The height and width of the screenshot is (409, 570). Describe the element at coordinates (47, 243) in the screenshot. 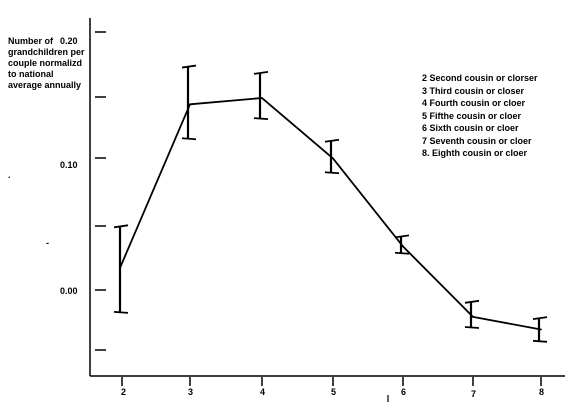

I see `stray-dash: -` at that location.